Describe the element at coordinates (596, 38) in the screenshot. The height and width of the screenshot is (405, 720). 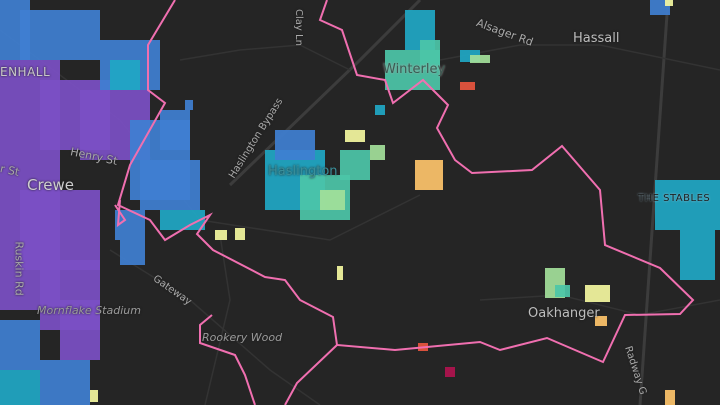
I see `label-hassall: Hassall` at that location.